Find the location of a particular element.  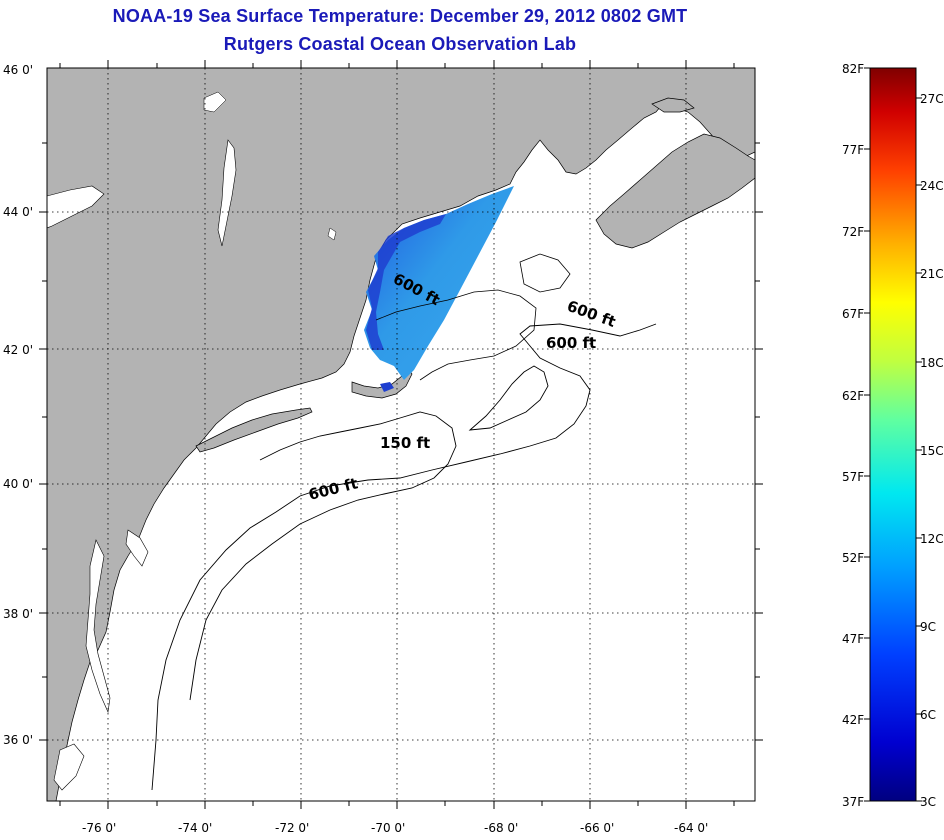

colorbar-f-label: 72F is located at coordinates (853, 232).